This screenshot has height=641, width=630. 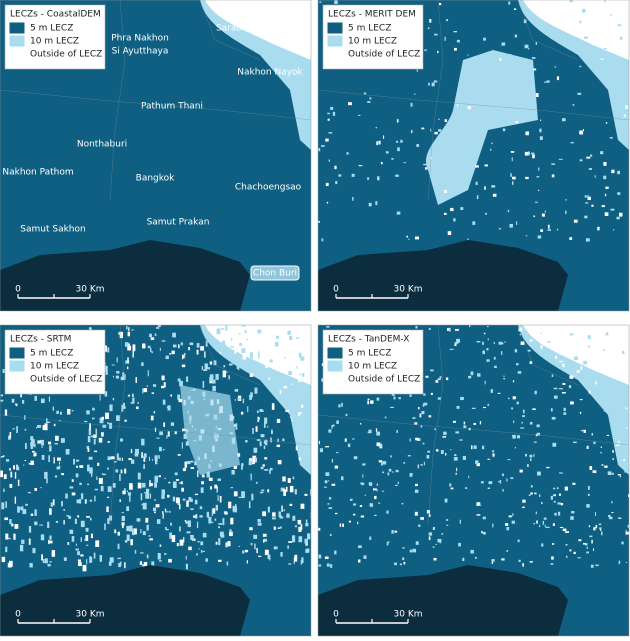 I want to click on legend-label: Outside of LECZ, so click(x=384, y=55).